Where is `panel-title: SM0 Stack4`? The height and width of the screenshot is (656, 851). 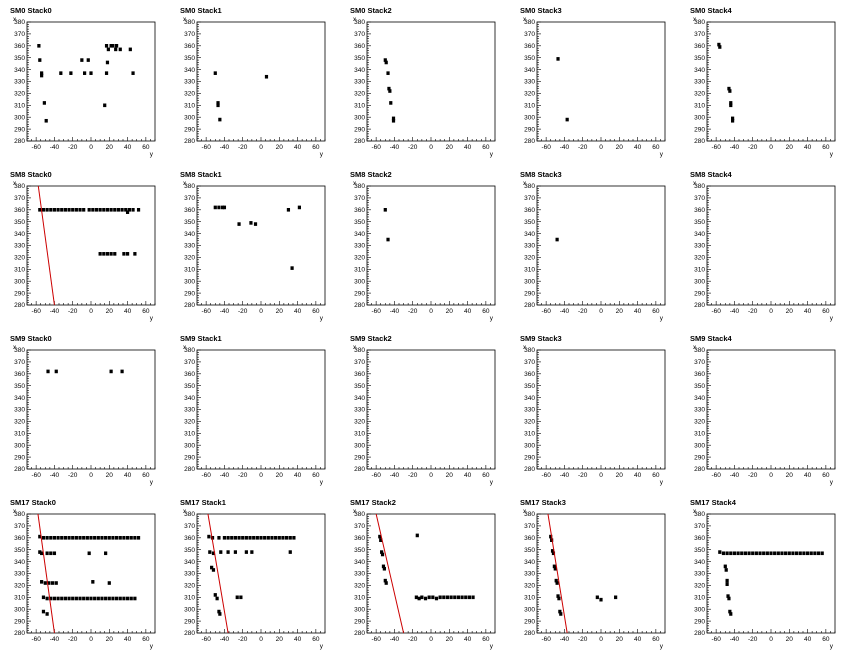
panel-title: SM0 Stack4 is located at coordinates (711, 10).